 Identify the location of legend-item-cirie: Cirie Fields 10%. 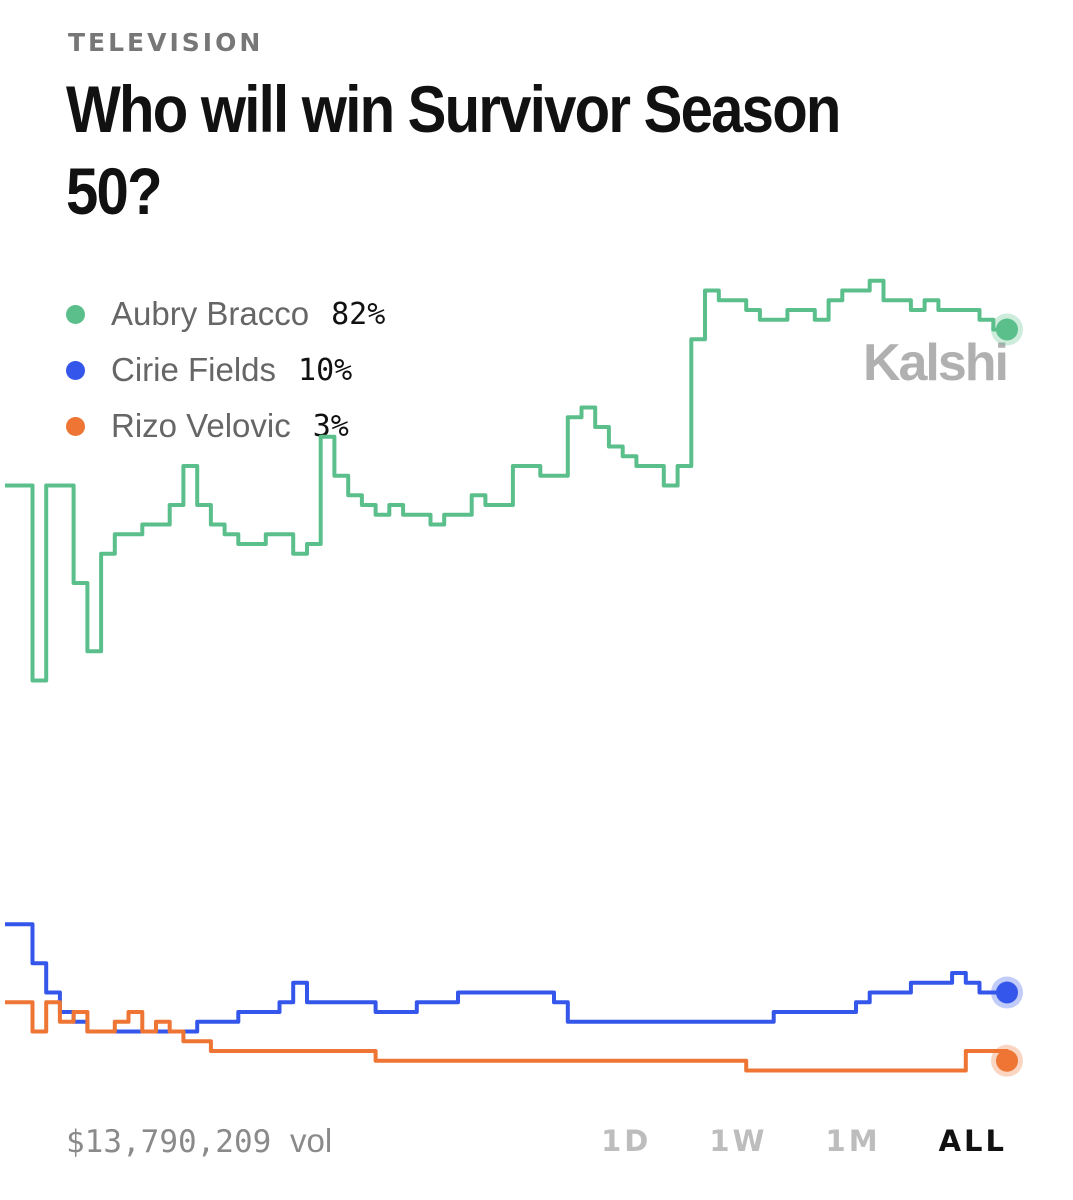
(225, 370).